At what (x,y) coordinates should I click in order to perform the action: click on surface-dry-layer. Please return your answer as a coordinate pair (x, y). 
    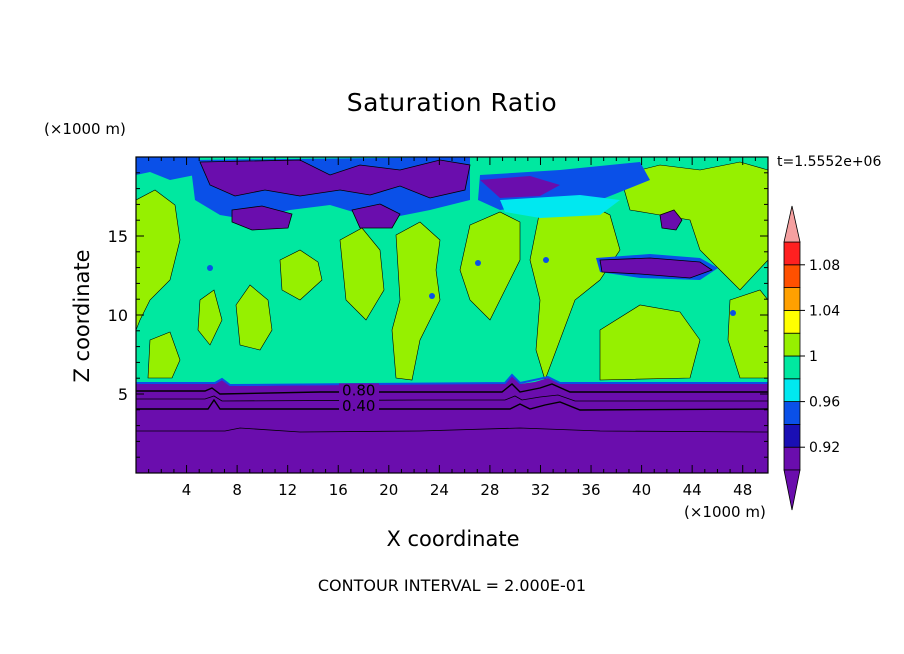
    Looking at the image, I should click on (452, 424).